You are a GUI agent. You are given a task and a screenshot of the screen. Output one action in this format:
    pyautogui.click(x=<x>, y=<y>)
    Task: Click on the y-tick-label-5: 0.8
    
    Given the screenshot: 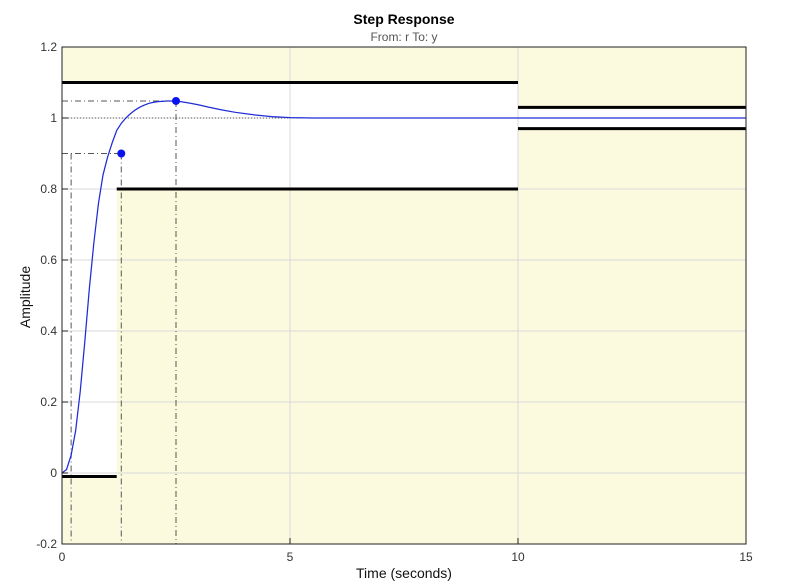 What is the action you would take?
    pyautogui.click(x=48, y=189)
    